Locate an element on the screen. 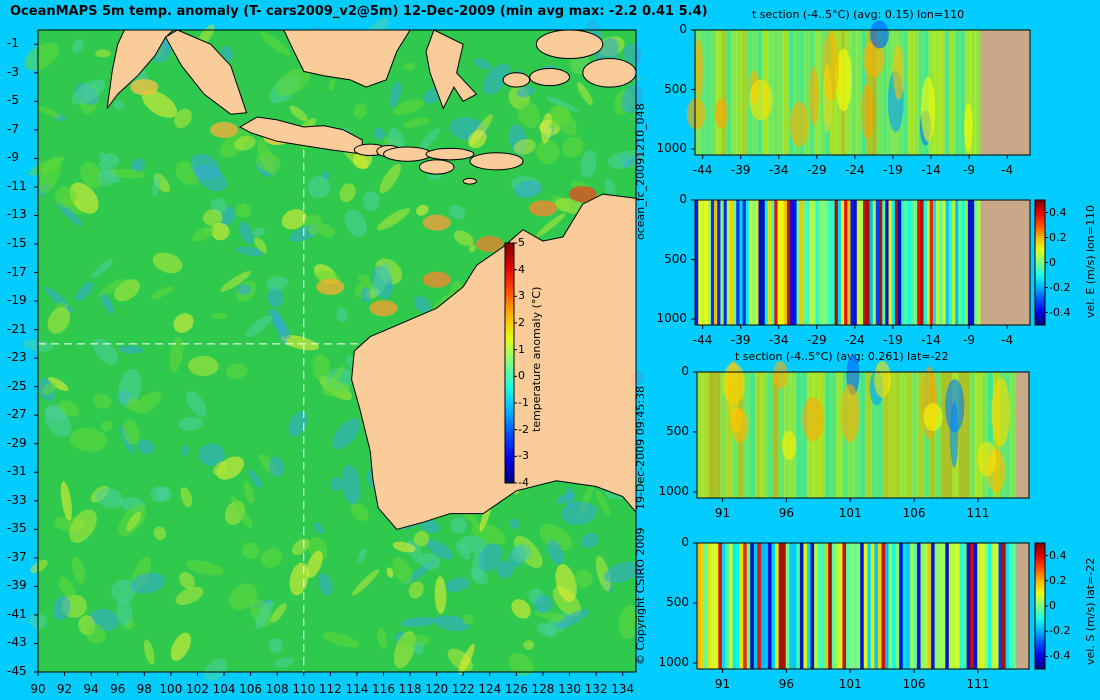 This screenshot has width=1100, height=700. section-3-y-tick-label: 0 is located at coordinates (685, 371).